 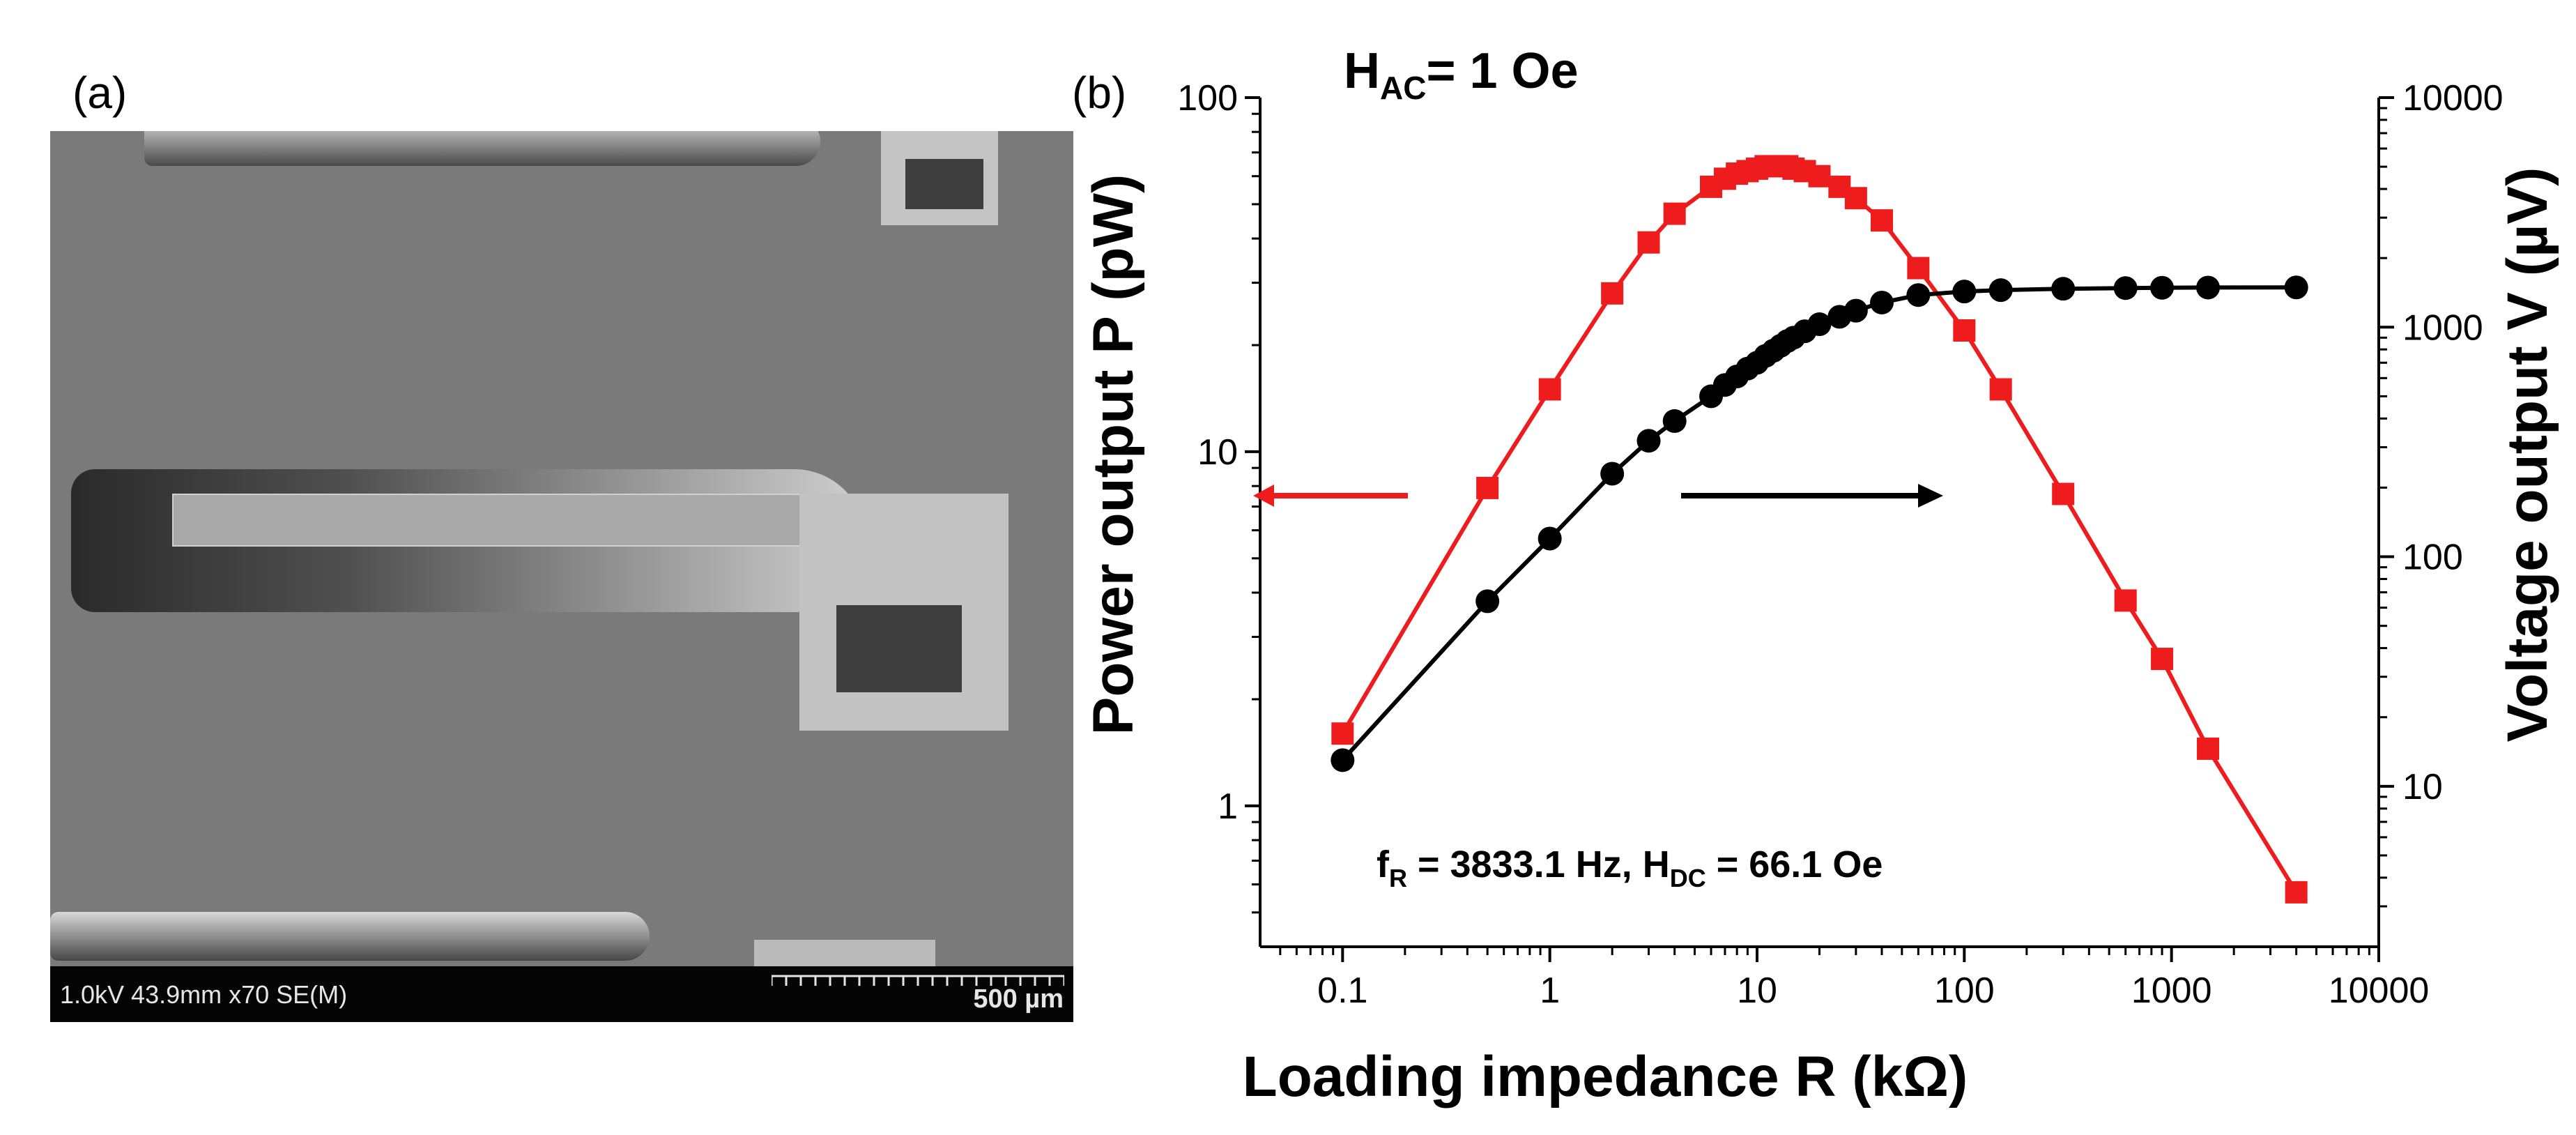 I want to click on sem-bottom-strip, so click(x=844, y=954).